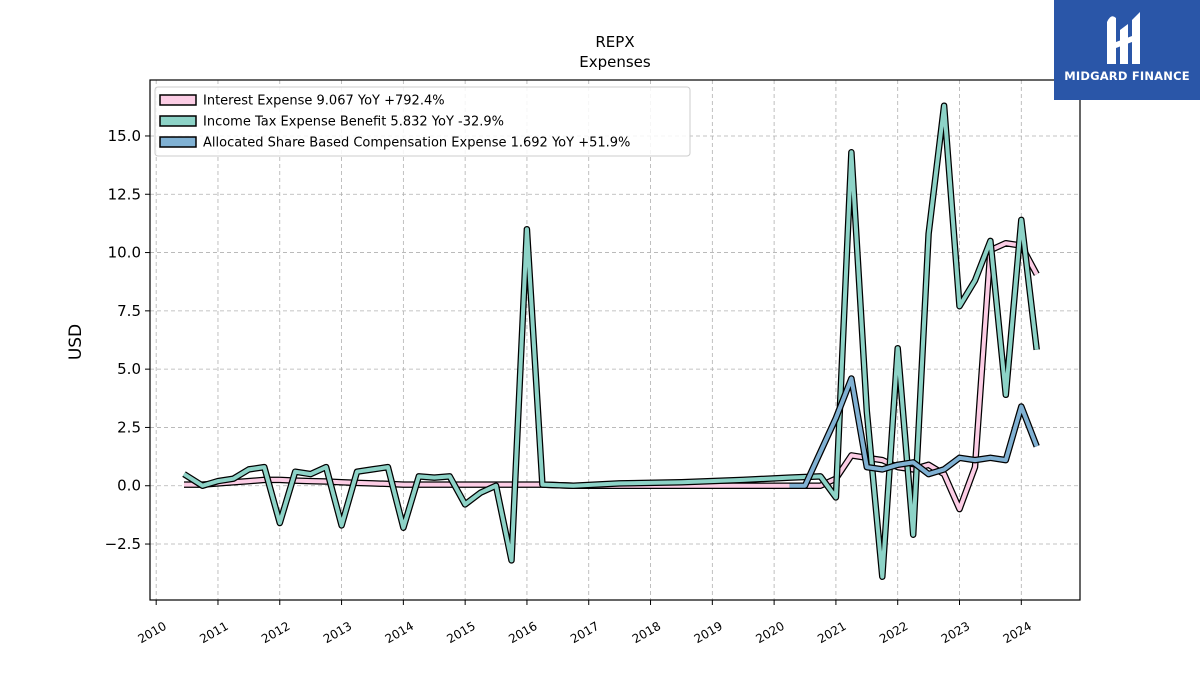  I want to click on y-tick-label: 12.5, so click(124, 194).